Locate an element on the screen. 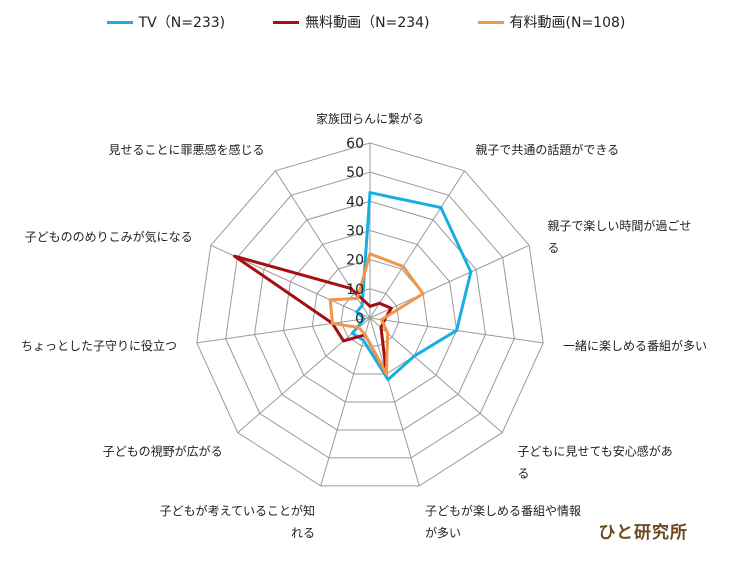  category-label-line-3-0: 一緒に楽しめる番組が多い is located at coordinates (635, 345).